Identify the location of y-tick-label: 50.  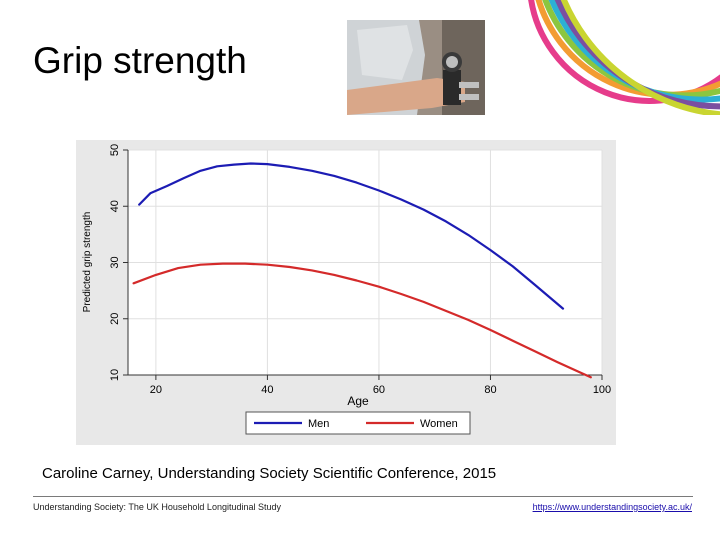
(115, 150).